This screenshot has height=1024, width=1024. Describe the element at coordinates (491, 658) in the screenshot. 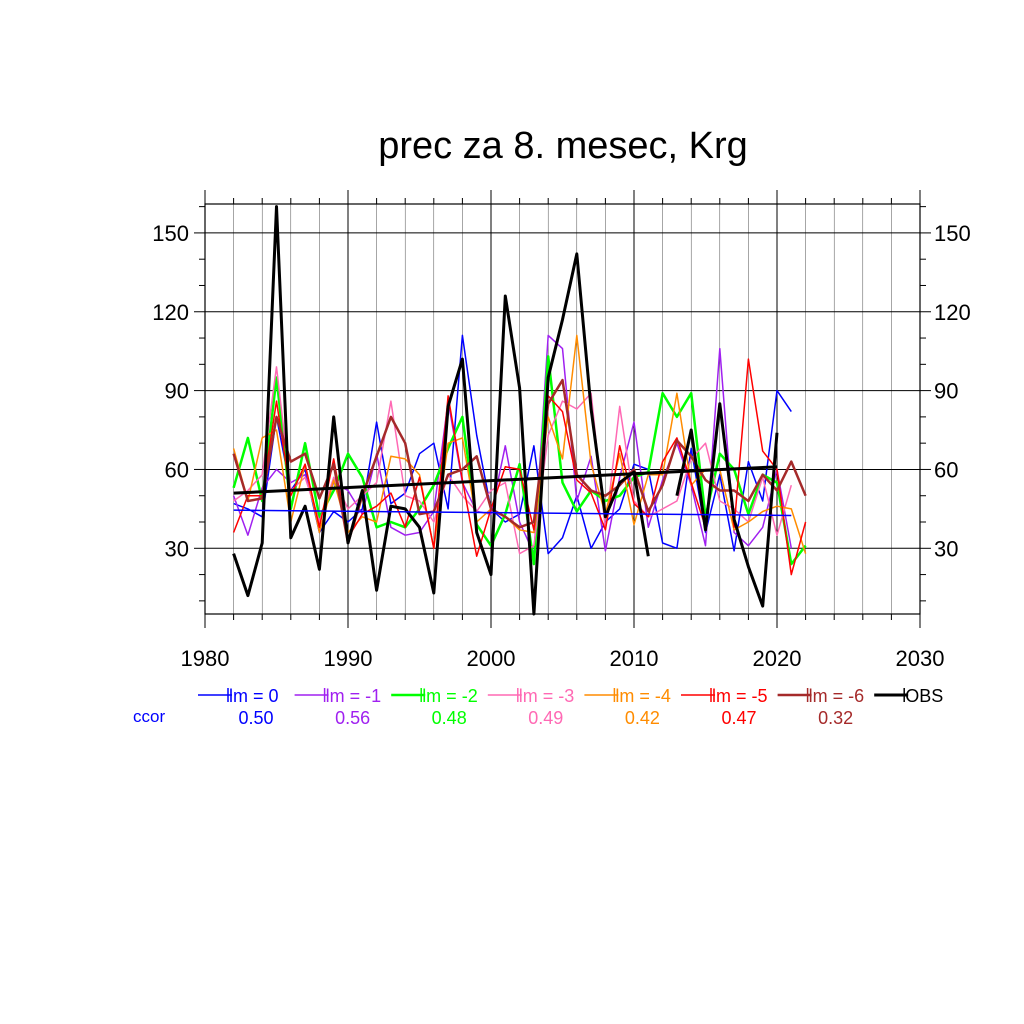

I see `x-tick-label: 2000` at that location.